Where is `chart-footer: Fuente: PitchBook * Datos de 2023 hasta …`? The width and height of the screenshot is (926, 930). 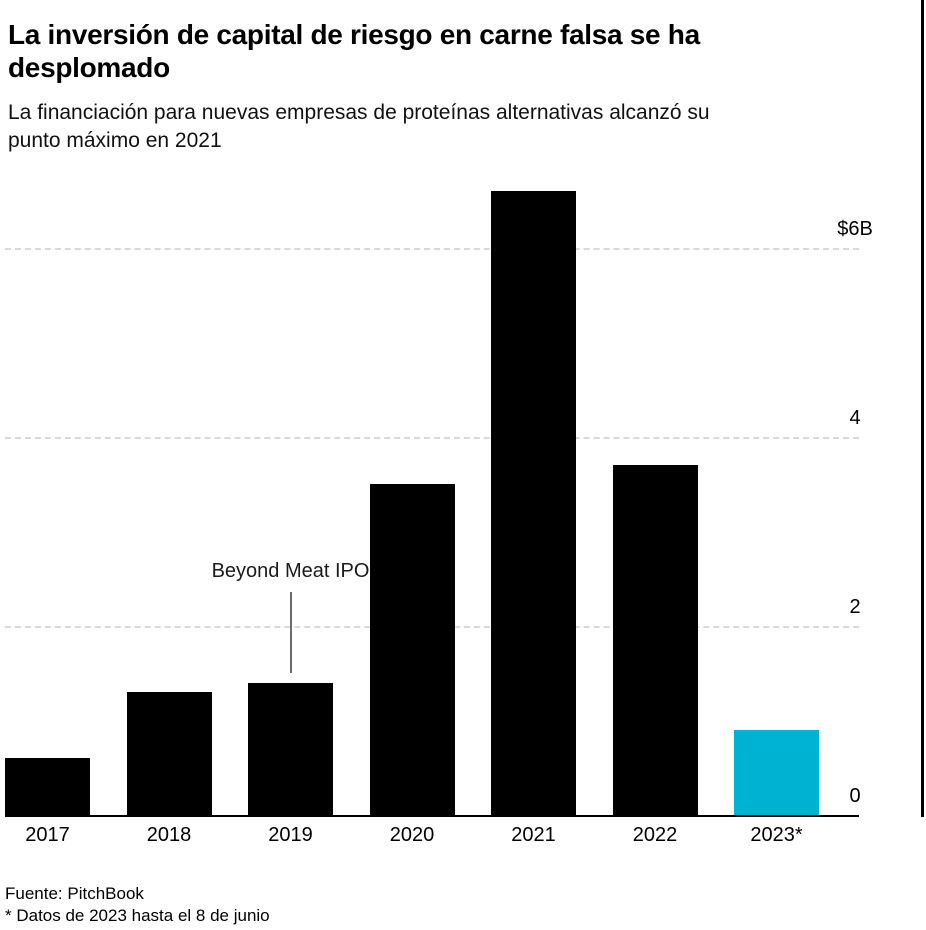
chart-footer: Fuente: PitchBook * Datos de 2023 hasta … is located at coordinates (137, 905).